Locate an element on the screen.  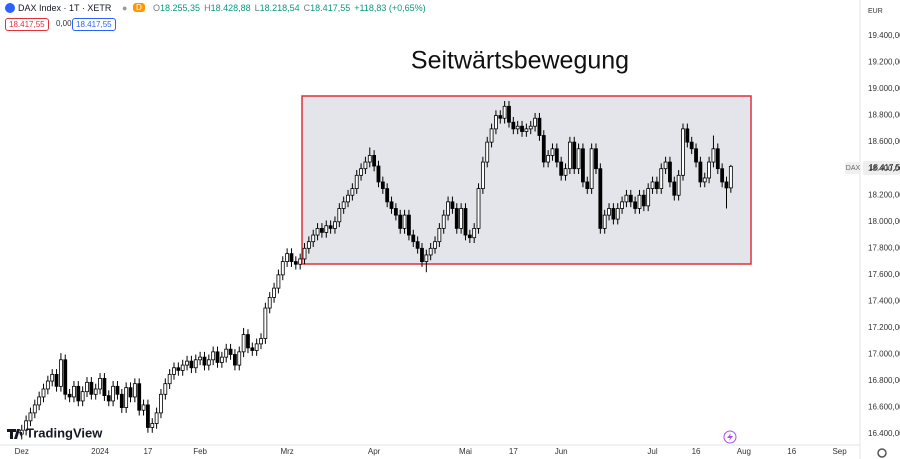
y-tick-label: 18.200,00 is located at coordinates (884, 194).